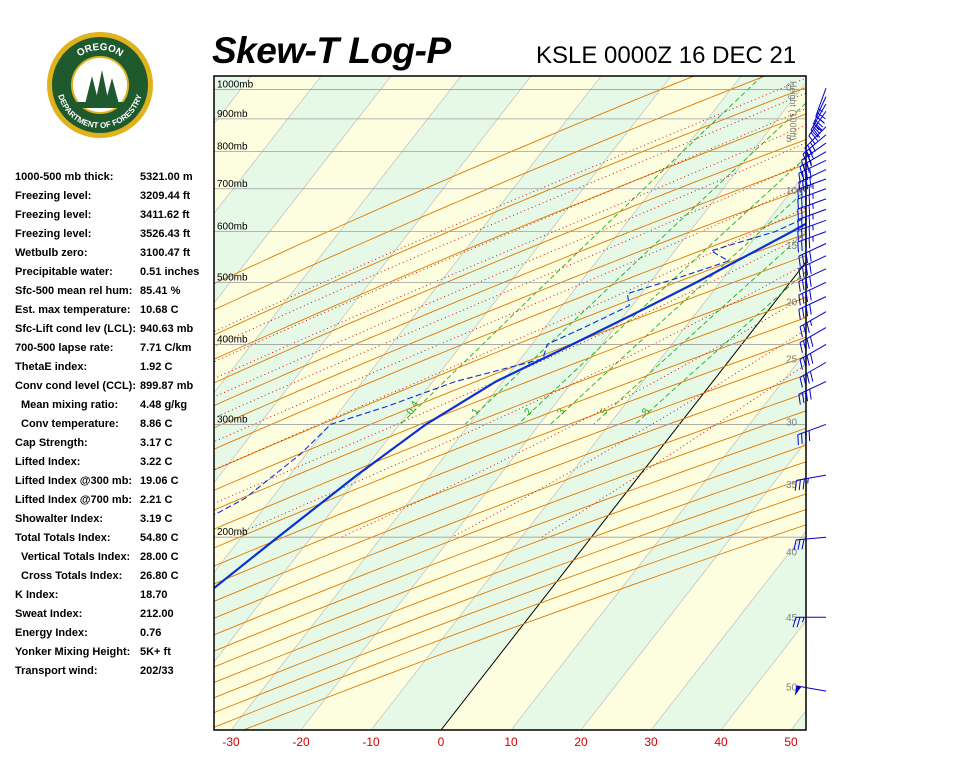 The height and width of the screenshot is (768, 960). What do you see at coordinates (232, 419) in the screenshot?
I see `isobar-label: 300mb` at bounding box center [232, 419].